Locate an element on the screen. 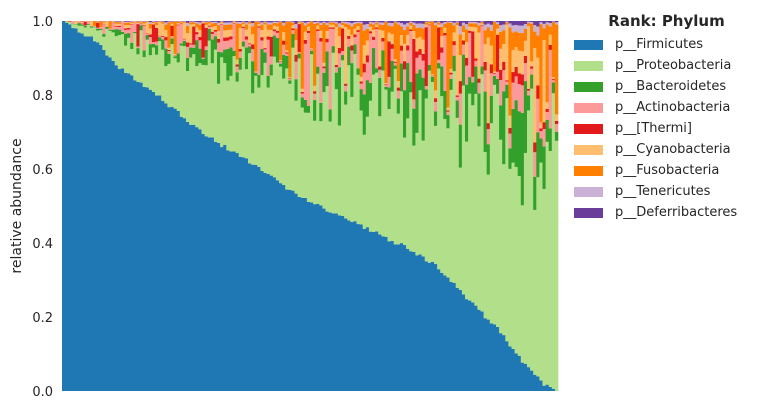 The image size is (761, 409). legend-item: p__Firmicutes is located at coordinates (666, 44).